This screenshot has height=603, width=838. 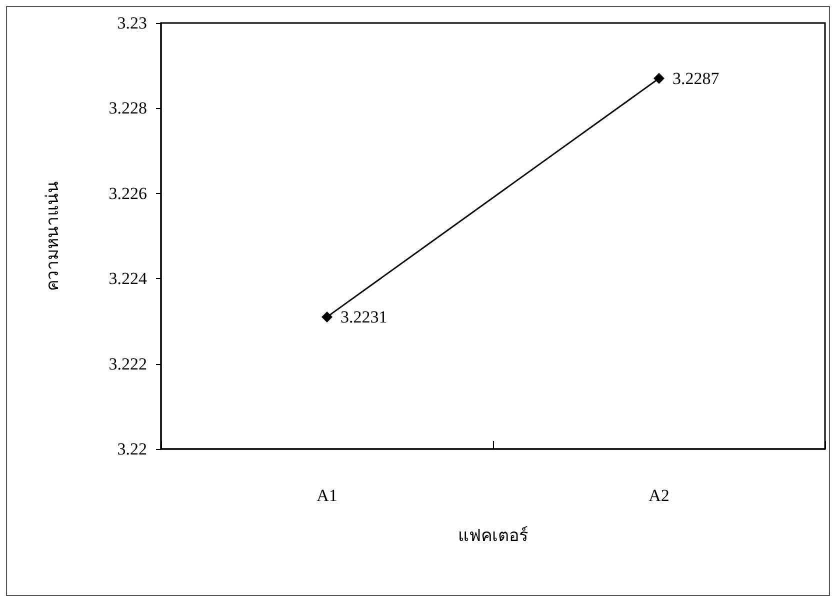 I want to click on y-tick-label: 3.228, so click(x=127, y=108).